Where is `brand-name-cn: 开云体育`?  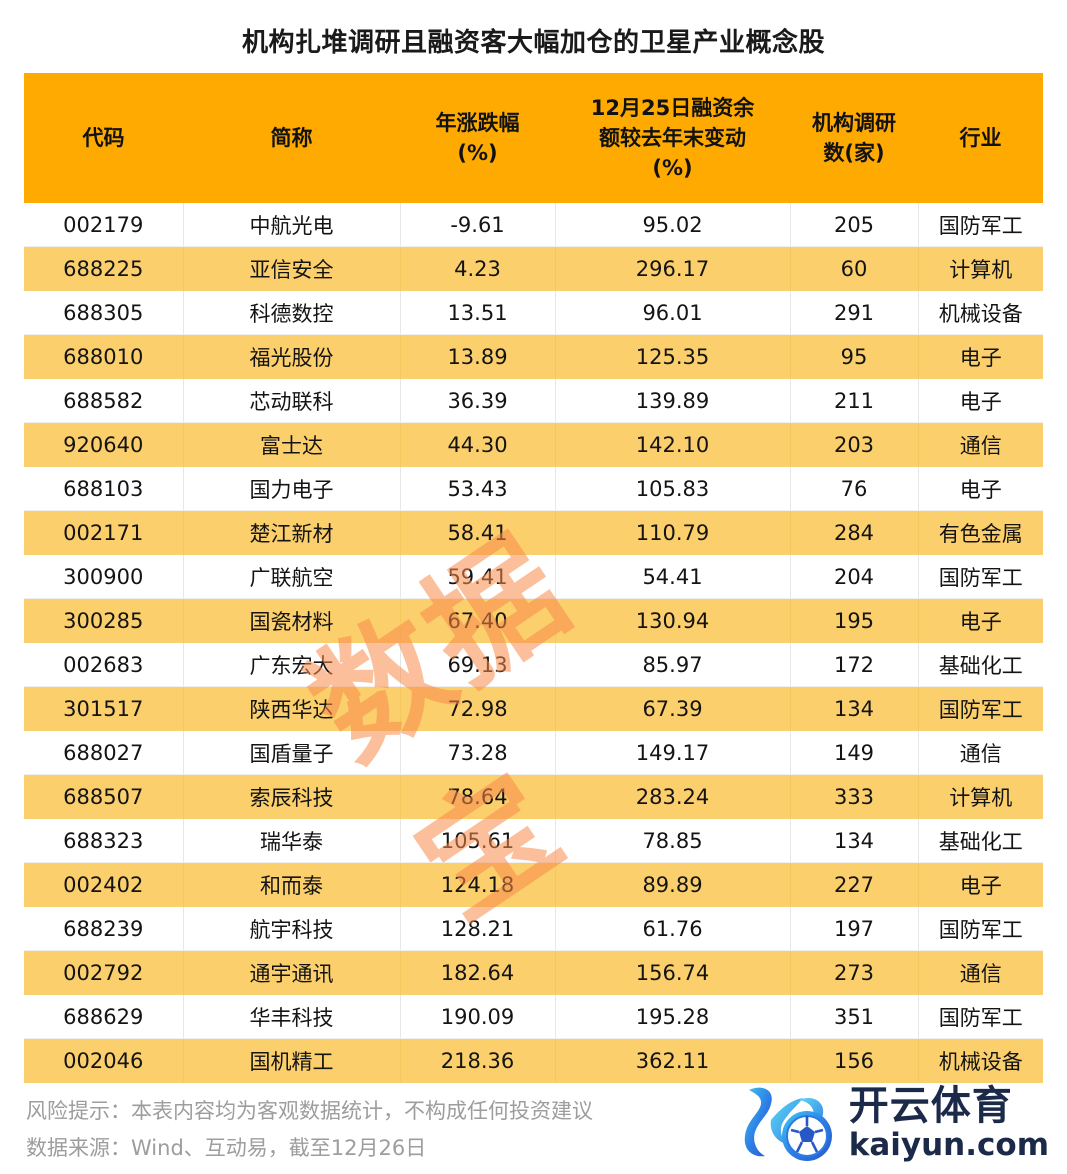
brand-name-cn: 开云体育 is located at coordinates (930, 1105).